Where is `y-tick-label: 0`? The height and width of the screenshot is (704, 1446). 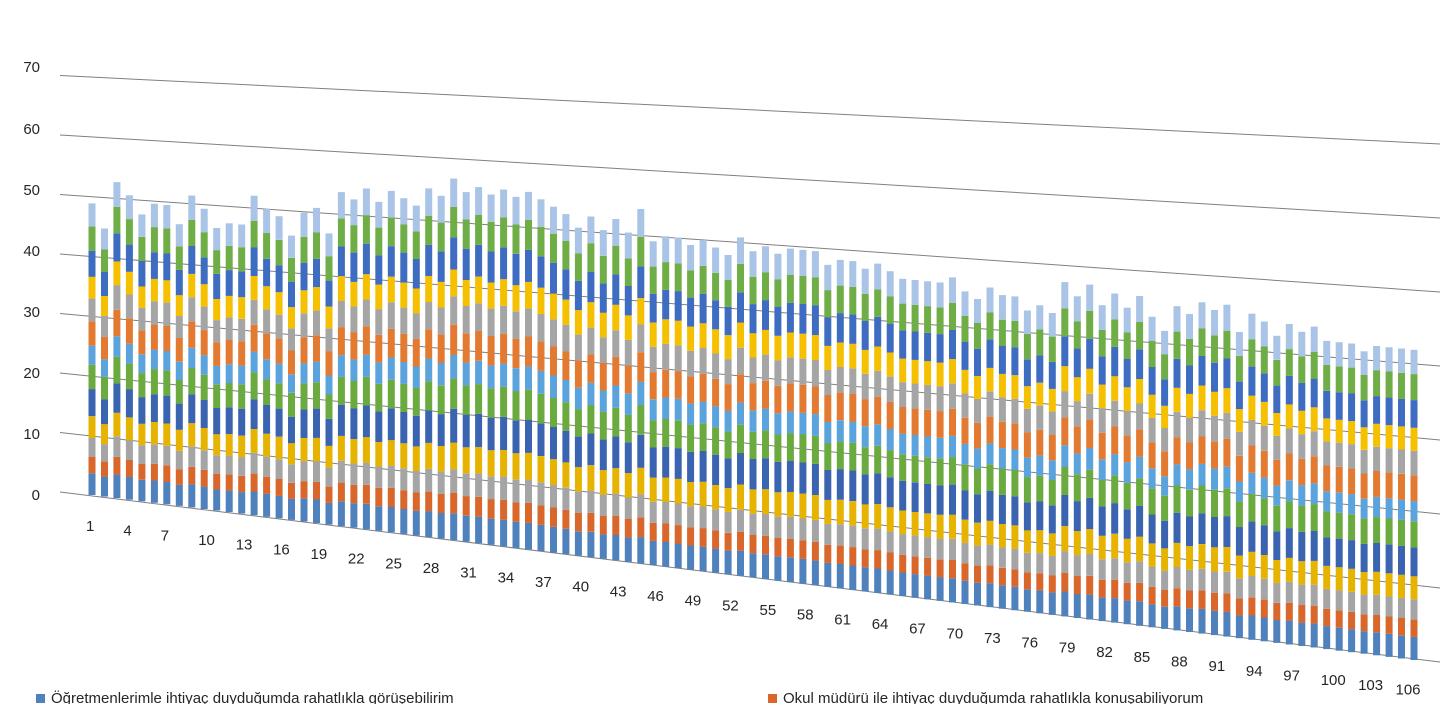 y-tick-label: 0 is located at coordinates (36, 495).